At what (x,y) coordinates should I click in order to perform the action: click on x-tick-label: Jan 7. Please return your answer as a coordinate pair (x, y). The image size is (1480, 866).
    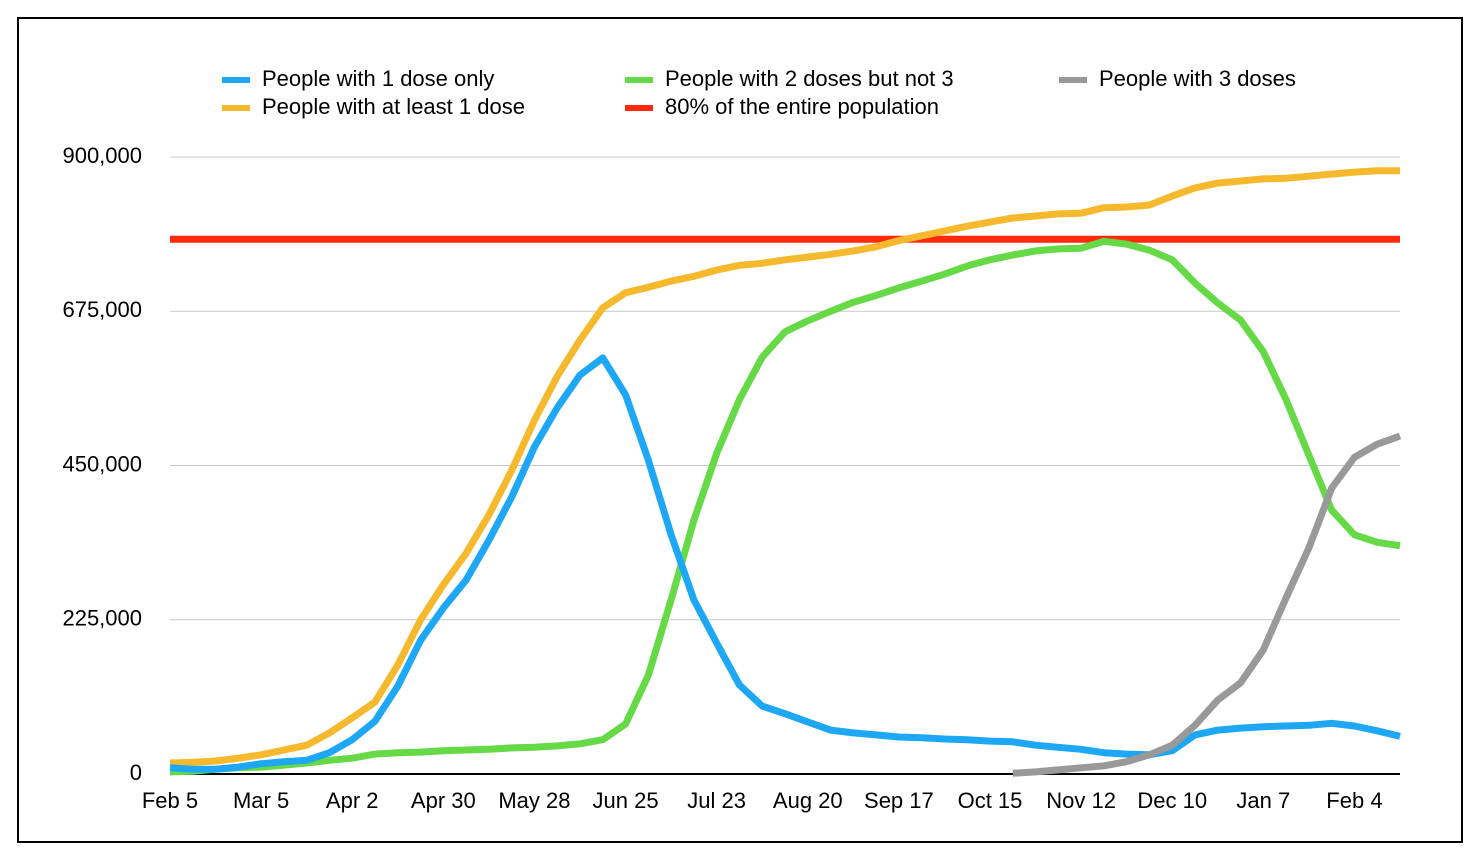
    Looking at the image, I should click on (1263, 800).